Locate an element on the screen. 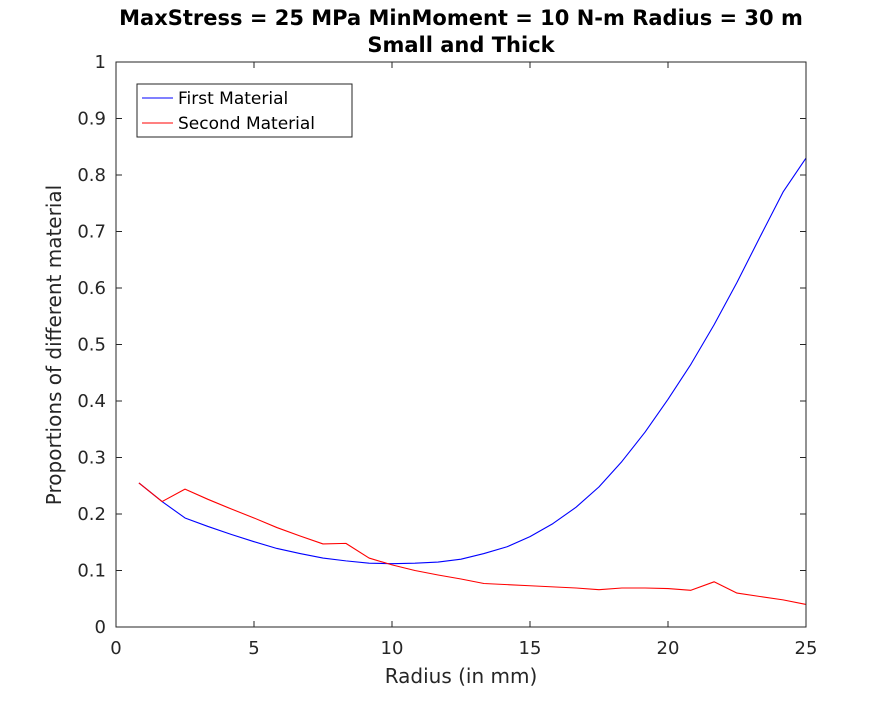 The height and width of the screenshot is (703, 891). legend: First Material Second Material is located at coordinates (244, 110).